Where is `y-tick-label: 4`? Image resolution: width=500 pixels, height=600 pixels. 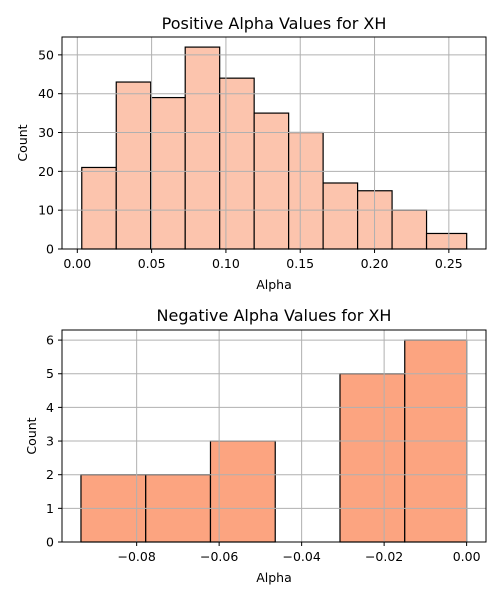
y-tick-label: 4 is located at coordinates (50, 407).